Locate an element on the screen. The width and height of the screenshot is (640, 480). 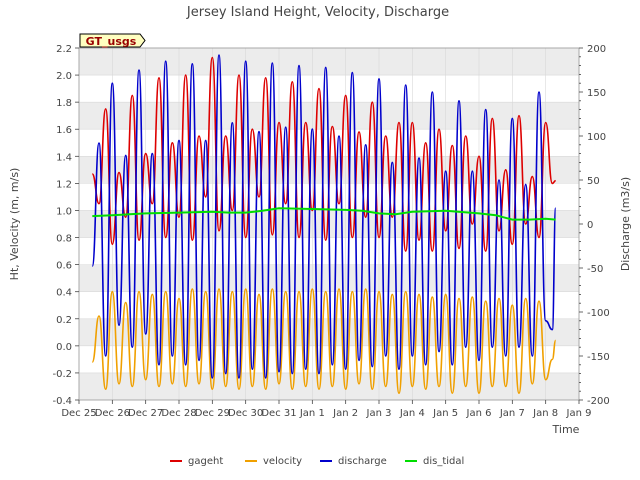
y-left-tick-label: 0.0 is located at coordinates (64, 347).